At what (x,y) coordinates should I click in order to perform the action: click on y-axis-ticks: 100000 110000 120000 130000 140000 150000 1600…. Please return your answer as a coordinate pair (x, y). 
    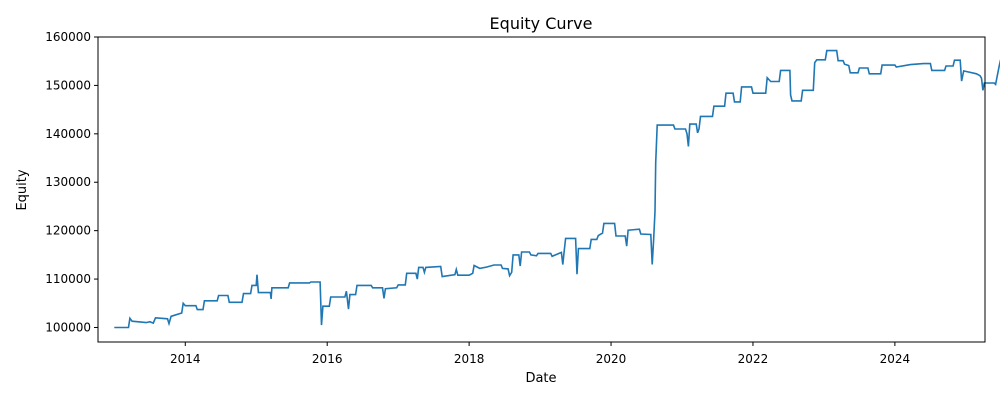
    Looking at the image, I should click on (71, 182).